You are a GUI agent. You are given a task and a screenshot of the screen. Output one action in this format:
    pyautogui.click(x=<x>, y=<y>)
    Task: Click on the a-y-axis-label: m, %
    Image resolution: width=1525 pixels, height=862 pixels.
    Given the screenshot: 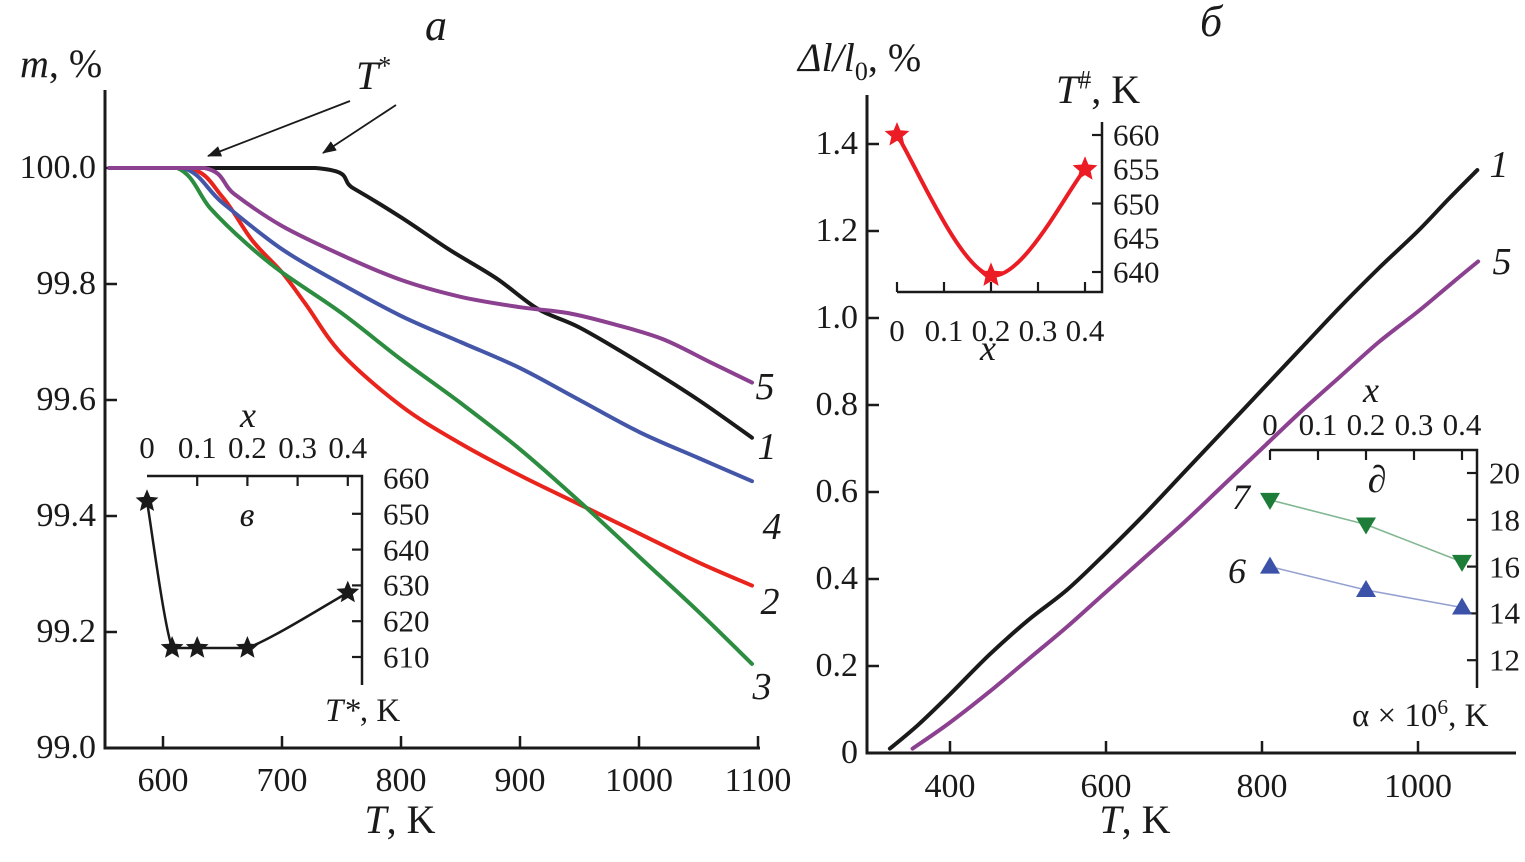 What is the action you would take?
    pyautogui.click(x=61, y=63)
    